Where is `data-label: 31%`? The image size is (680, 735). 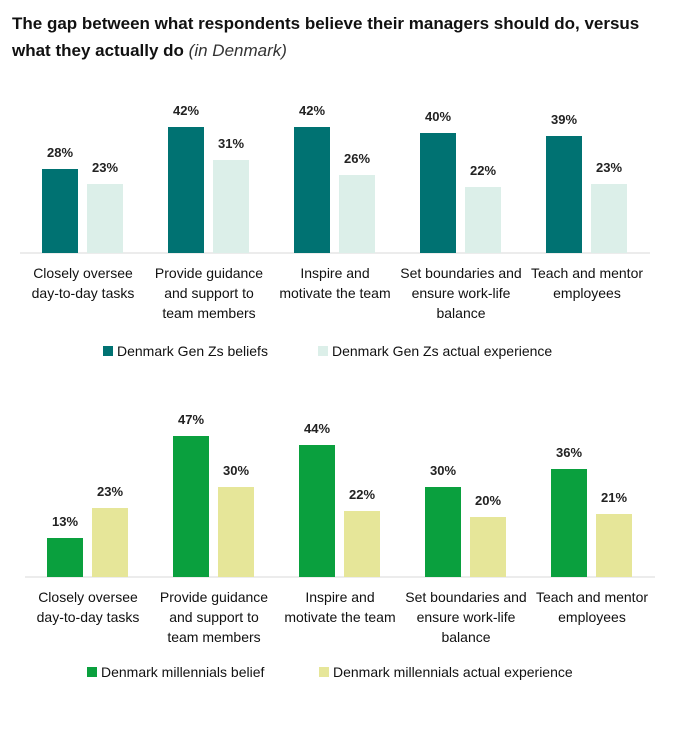
data-label: 31% is located at coordinates (231, 143).